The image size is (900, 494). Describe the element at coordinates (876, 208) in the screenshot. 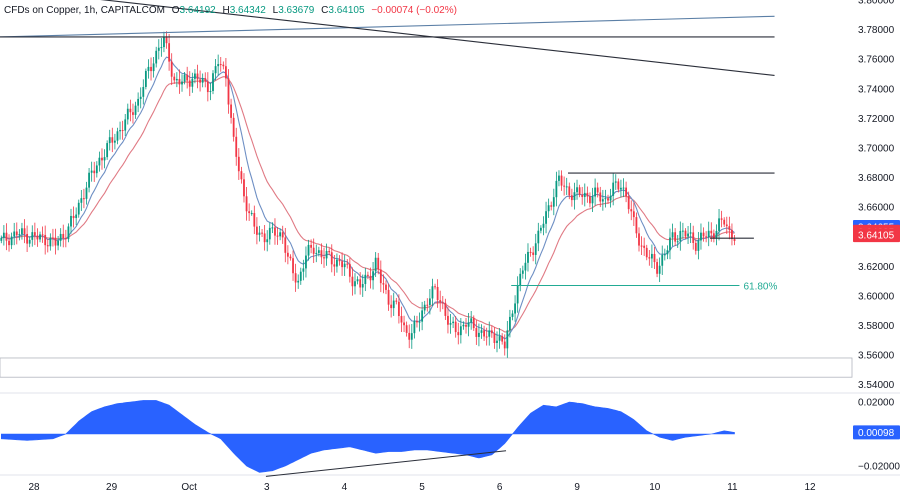

I see `y-tick-label: 3.66000` at that location.